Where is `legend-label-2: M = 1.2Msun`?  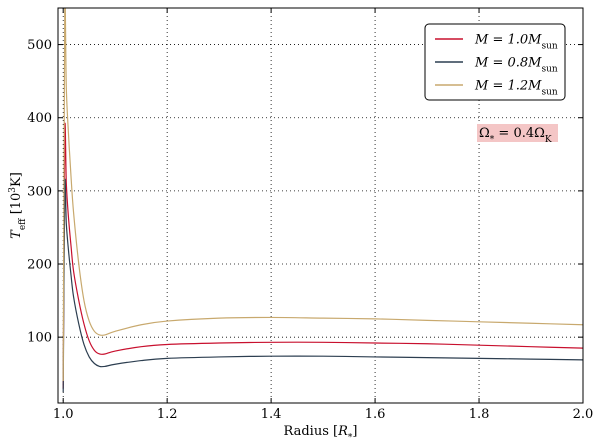
legend-label-2: M = 1.2Msun is located at coordinates (516, 88).